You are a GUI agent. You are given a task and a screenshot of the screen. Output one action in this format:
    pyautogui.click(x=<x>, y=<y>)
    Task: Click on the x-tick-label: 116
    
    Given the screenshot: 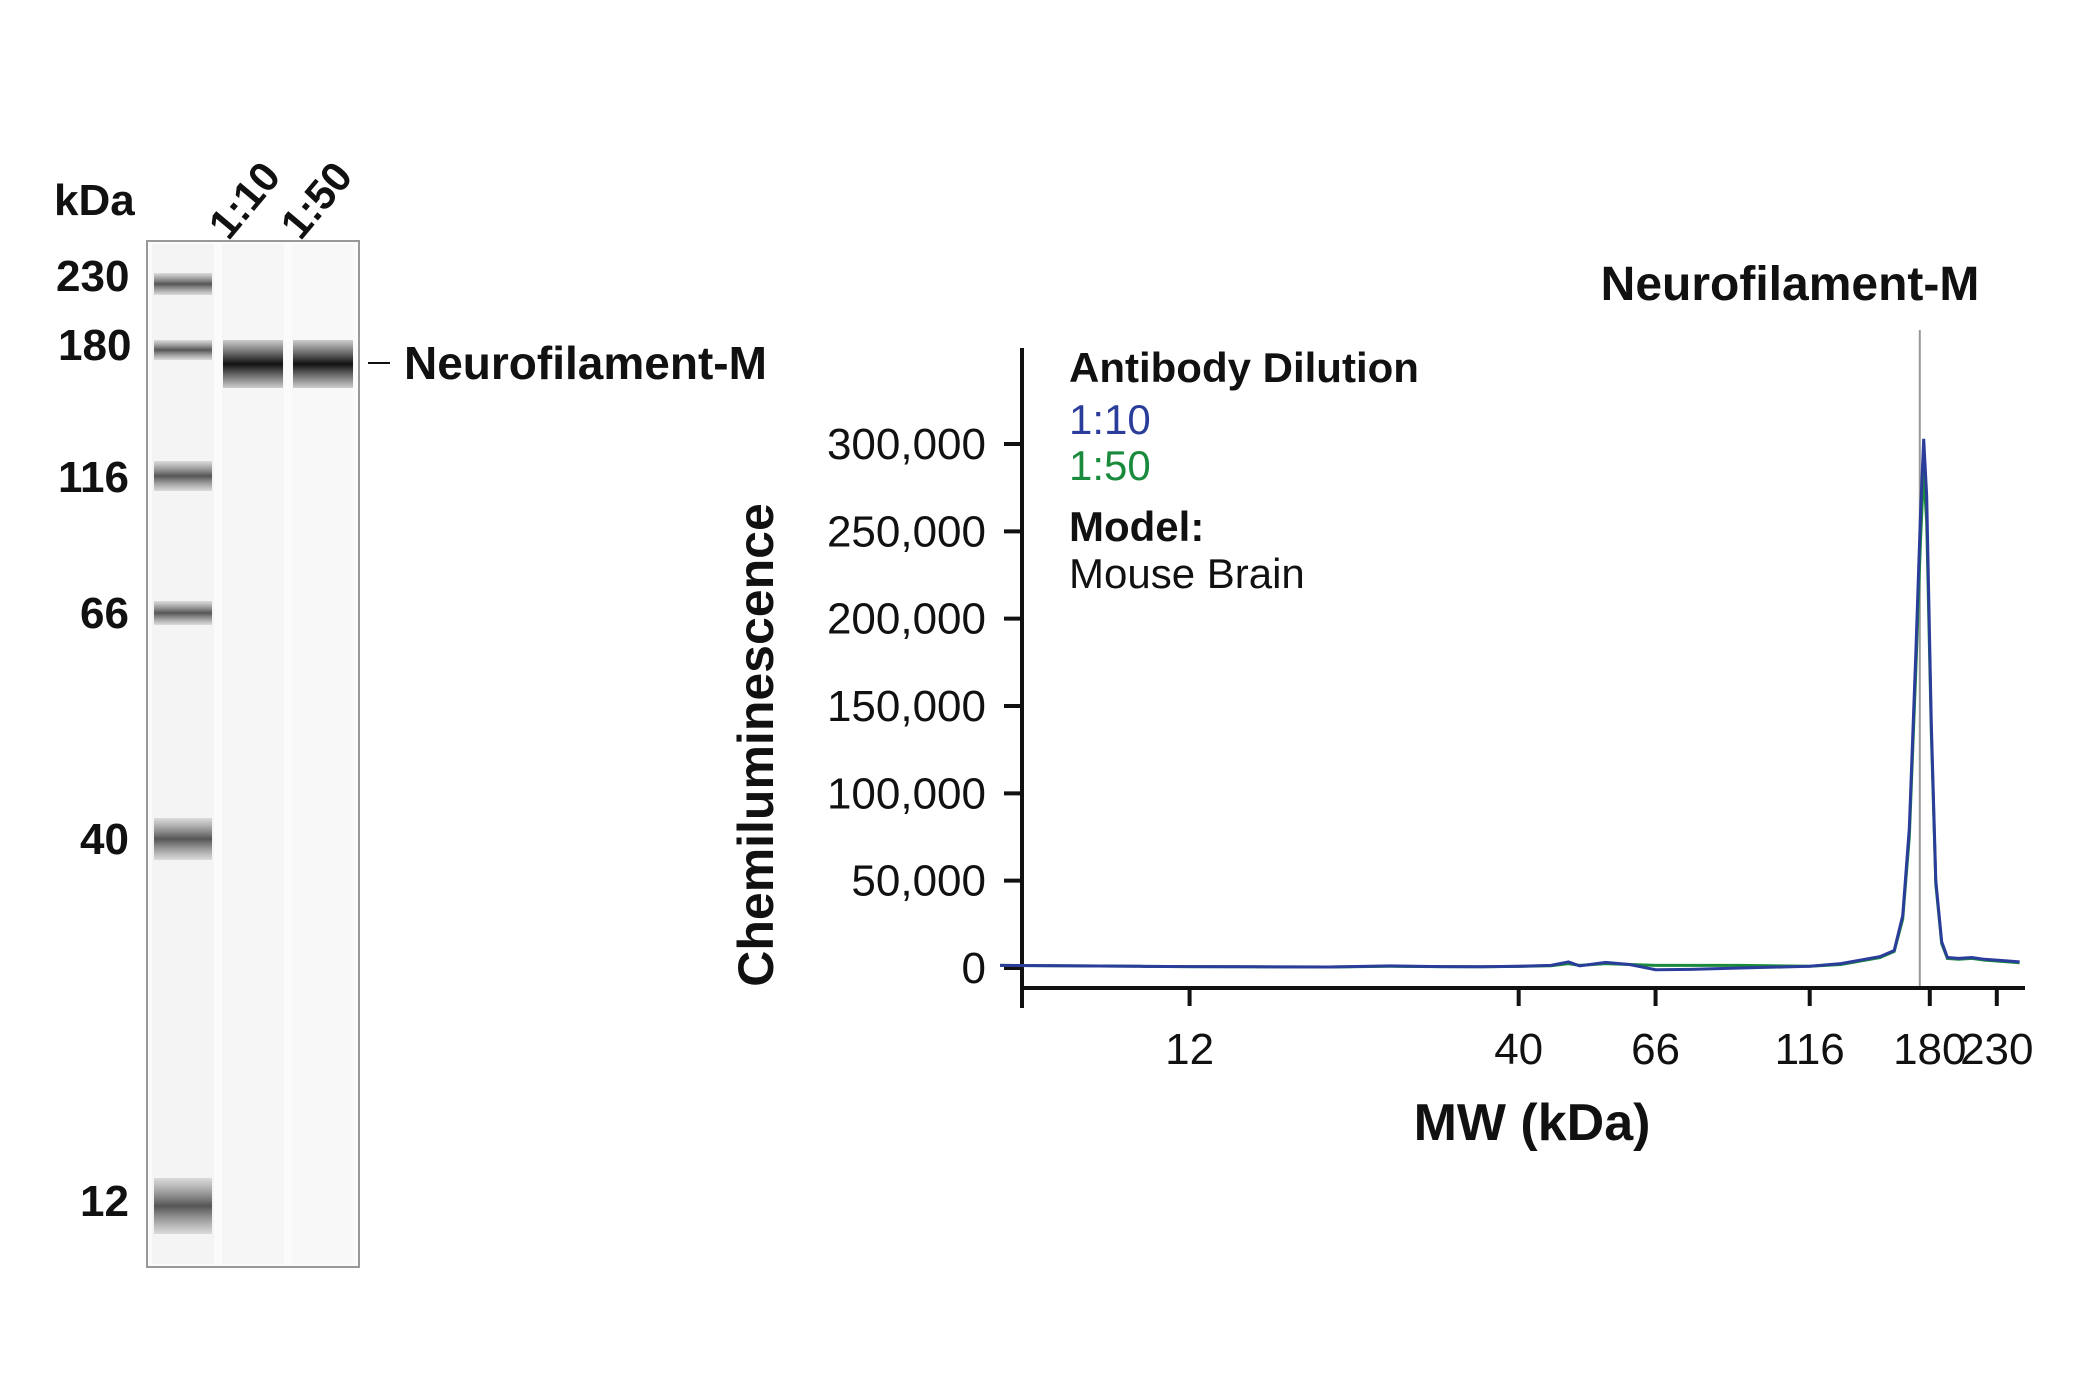 What is the action you would take?
    pyautogui.click(x=1810, y=1049)
    